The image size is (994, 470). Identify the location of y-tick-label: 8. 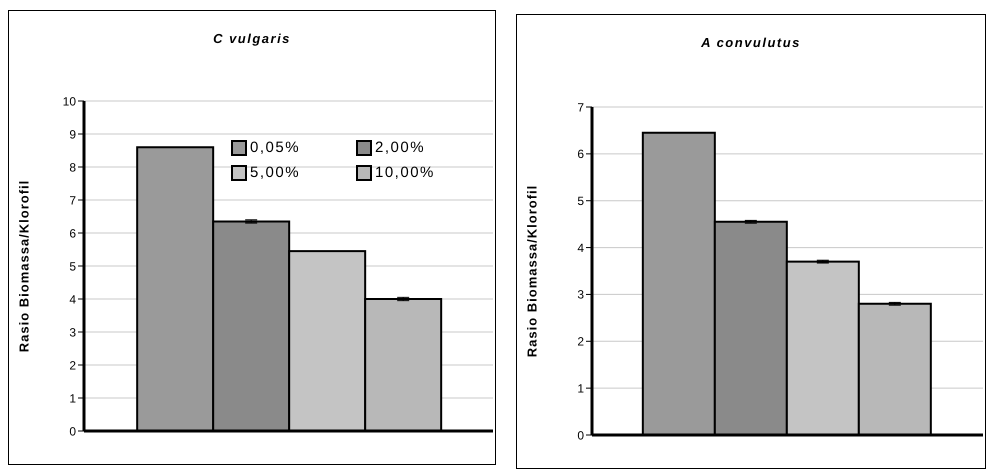
(72, 167).